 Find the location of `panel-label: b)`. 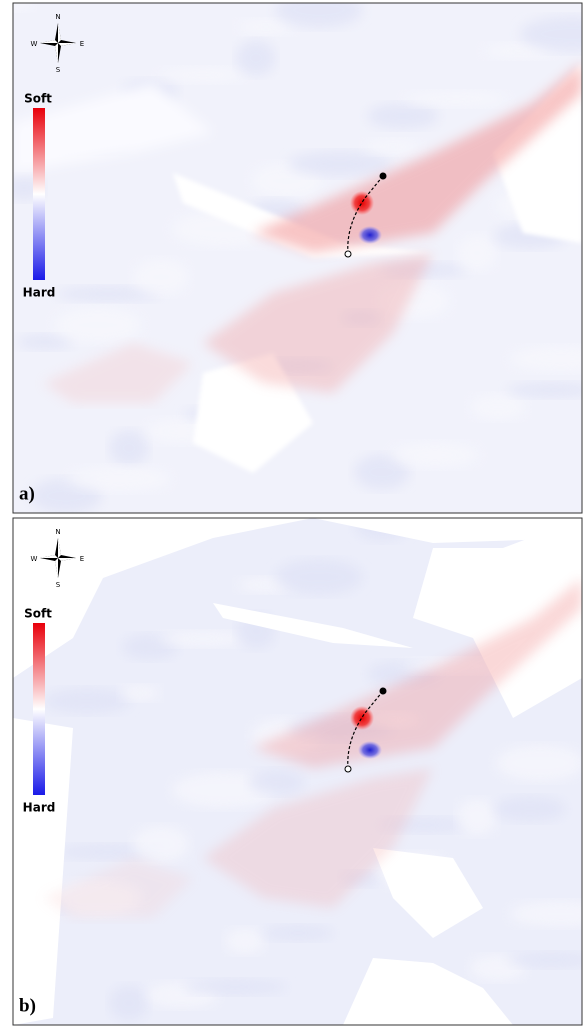

panel-label: b) is located at coordinates (27, 1005).